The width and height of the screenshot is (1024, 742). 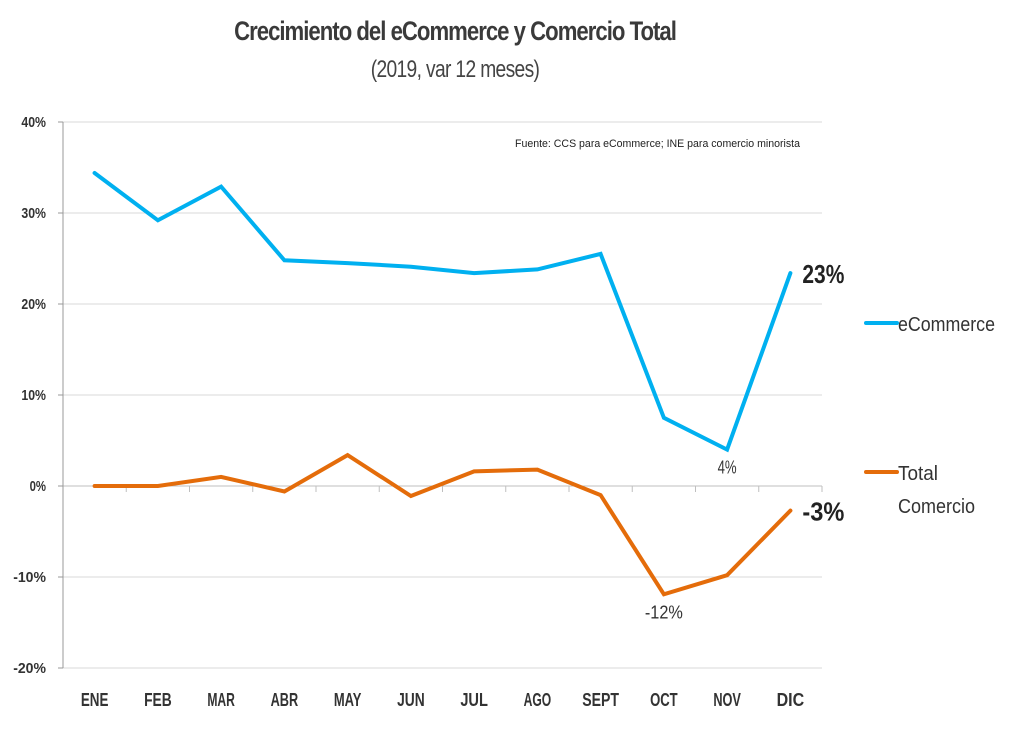 What do you see at coordinates (727, 700) in the screenshot?
I see `x-tick-label: NOV` at bounding box center [727, 700].